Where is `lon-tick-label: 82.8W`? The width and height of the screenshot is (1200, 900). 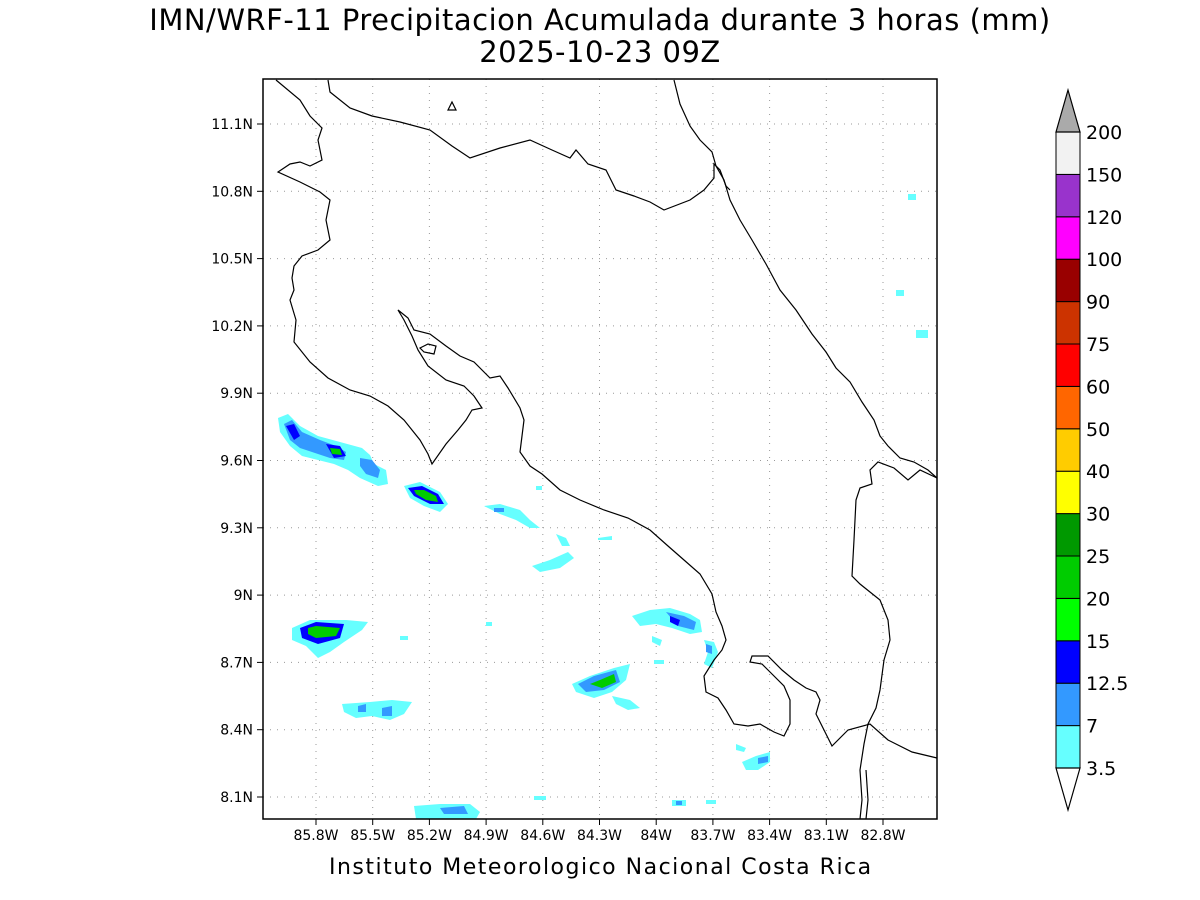 lon-tick-label: 82.8W is located at coordinates (882, 836).